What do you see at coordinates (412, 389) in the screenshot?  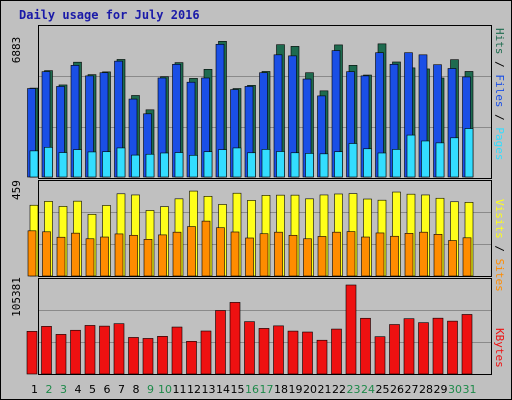 I see `day-label-27: 27` at bounding box center [412, 389].